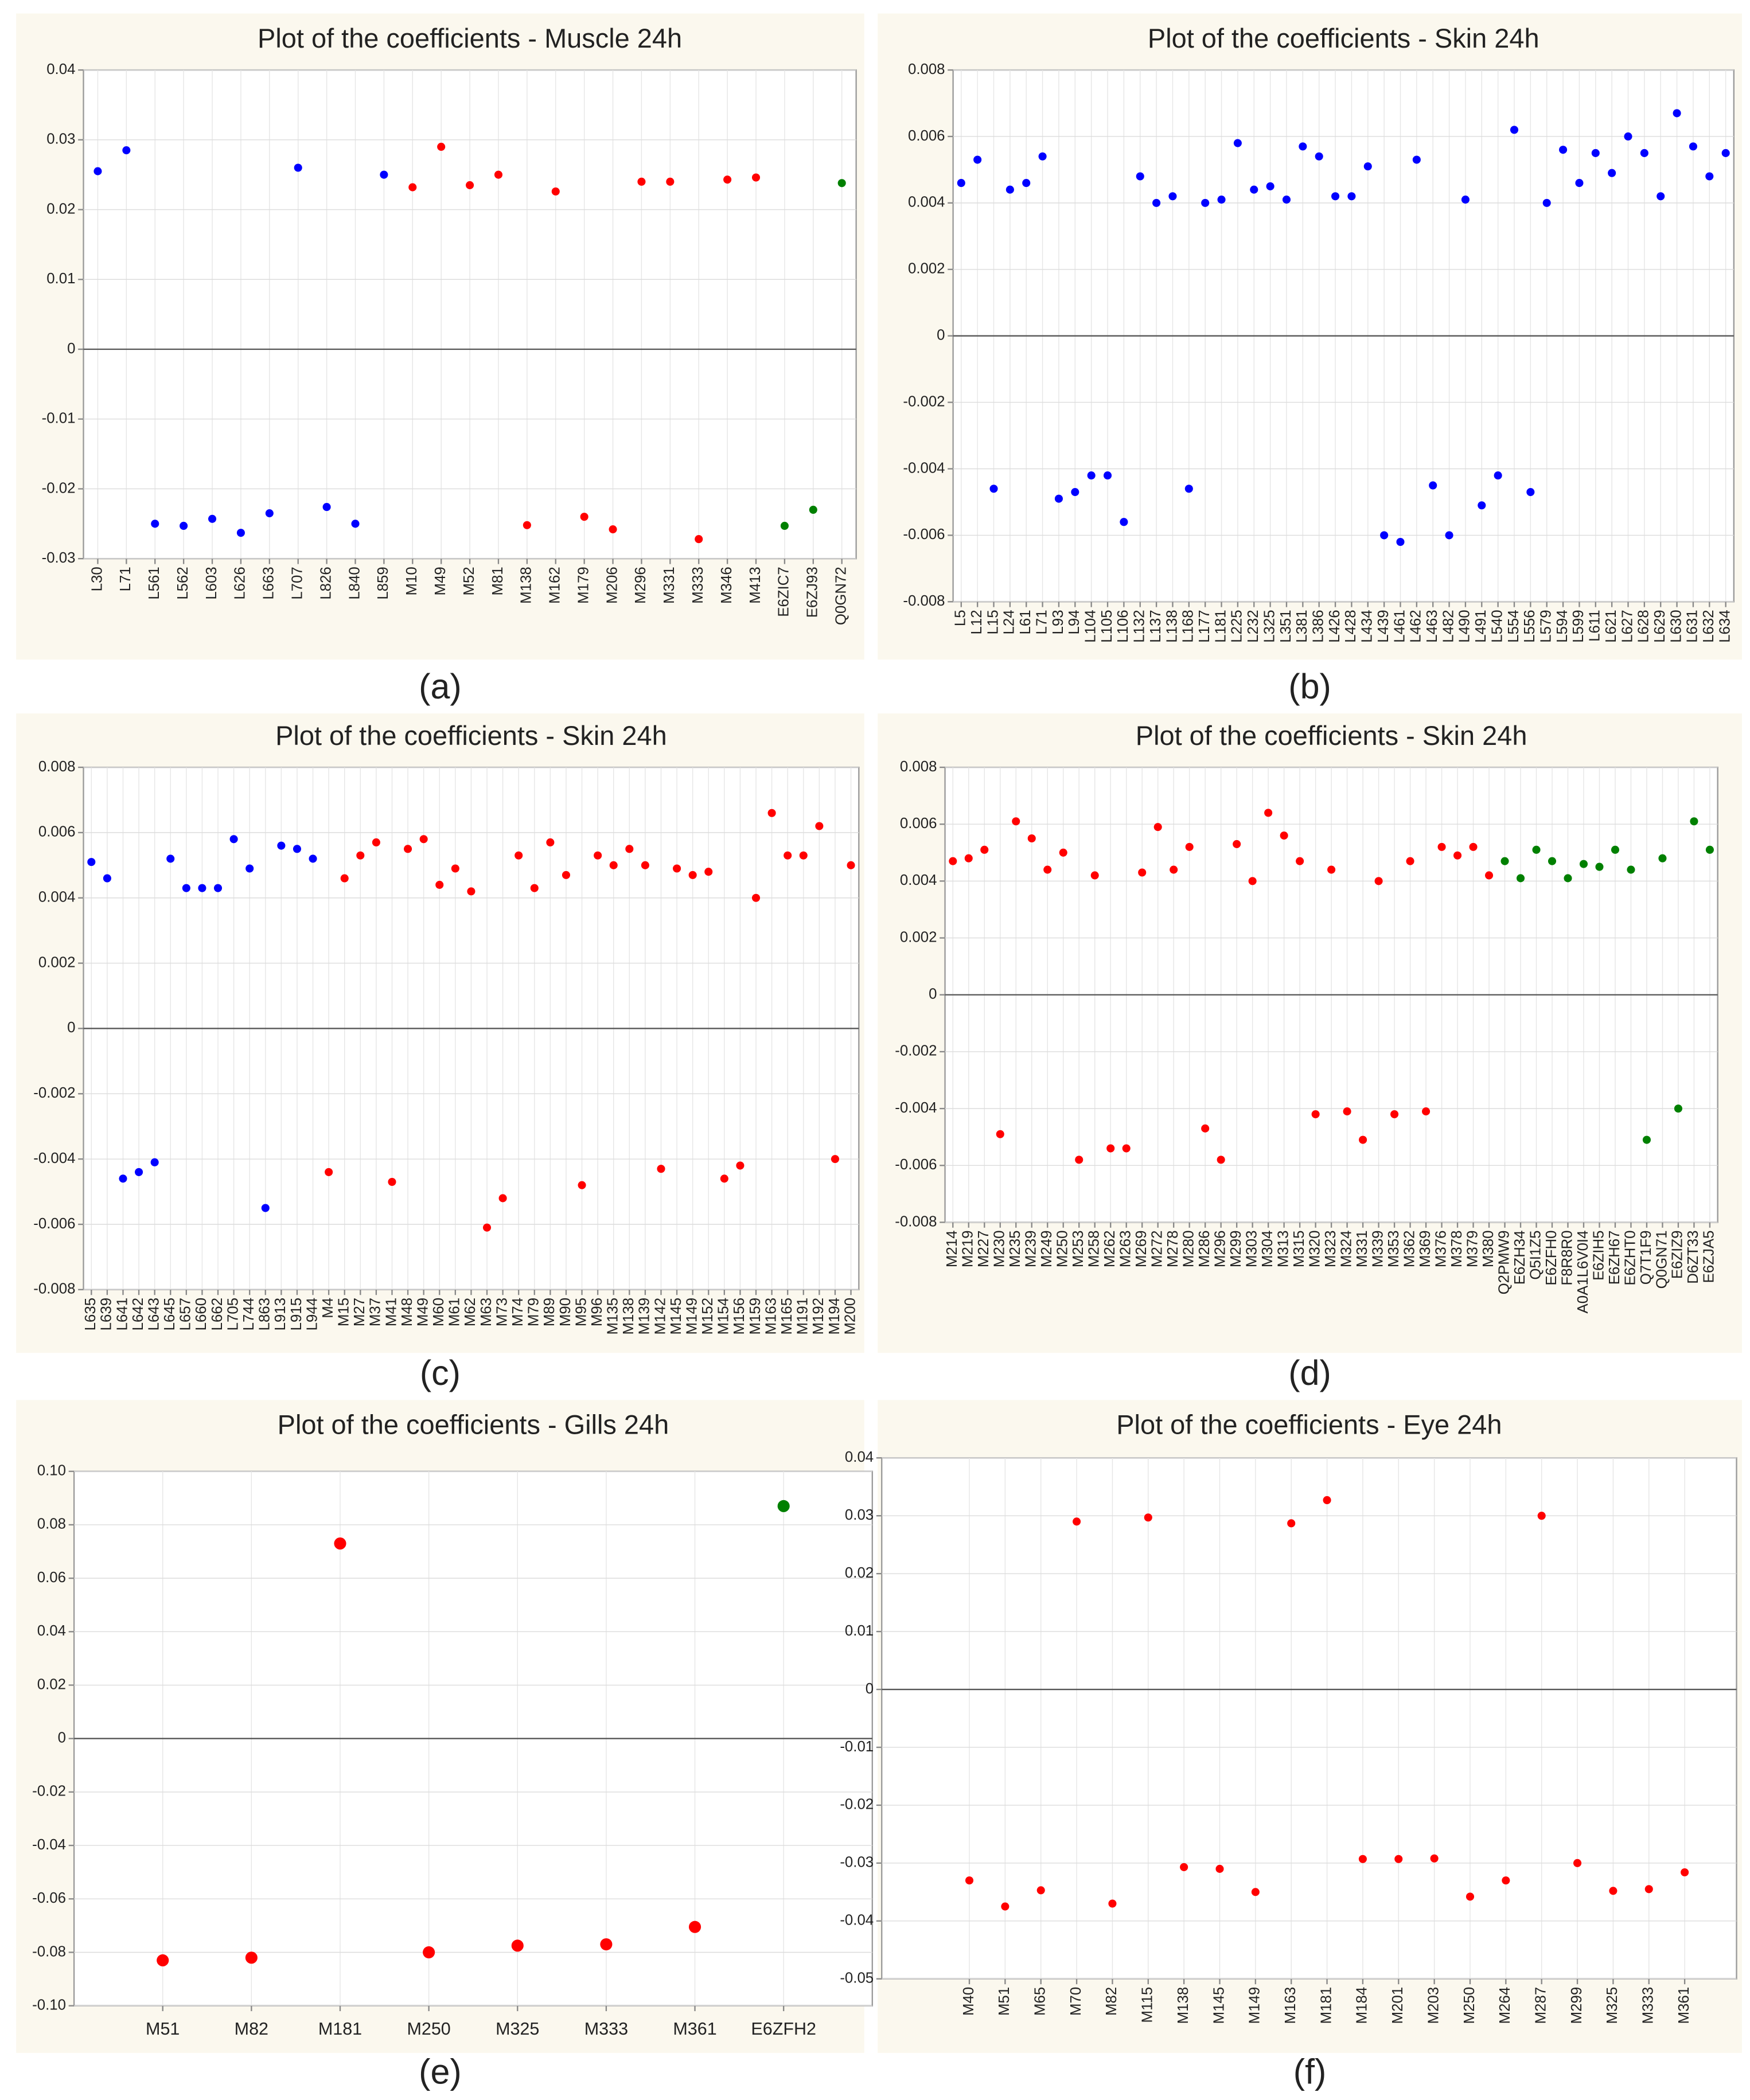 This screenshot has width=1750, height=2100. I want to click on y-tick-label: 0.02, so click(51, 1684).